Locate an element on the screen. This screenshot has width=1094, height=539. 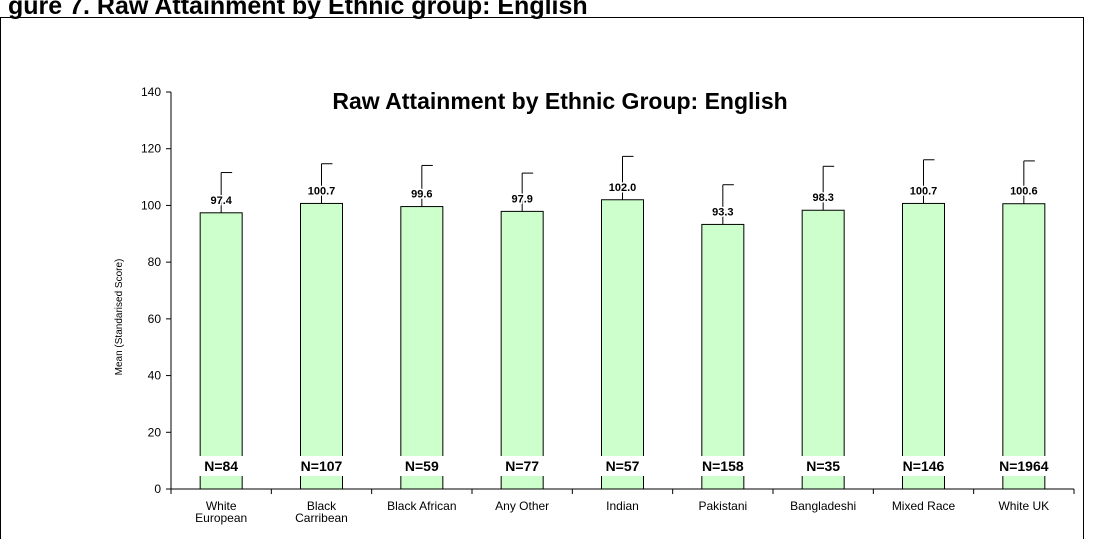
x-tick-label: Carribean is located at coordinates (321, 518).